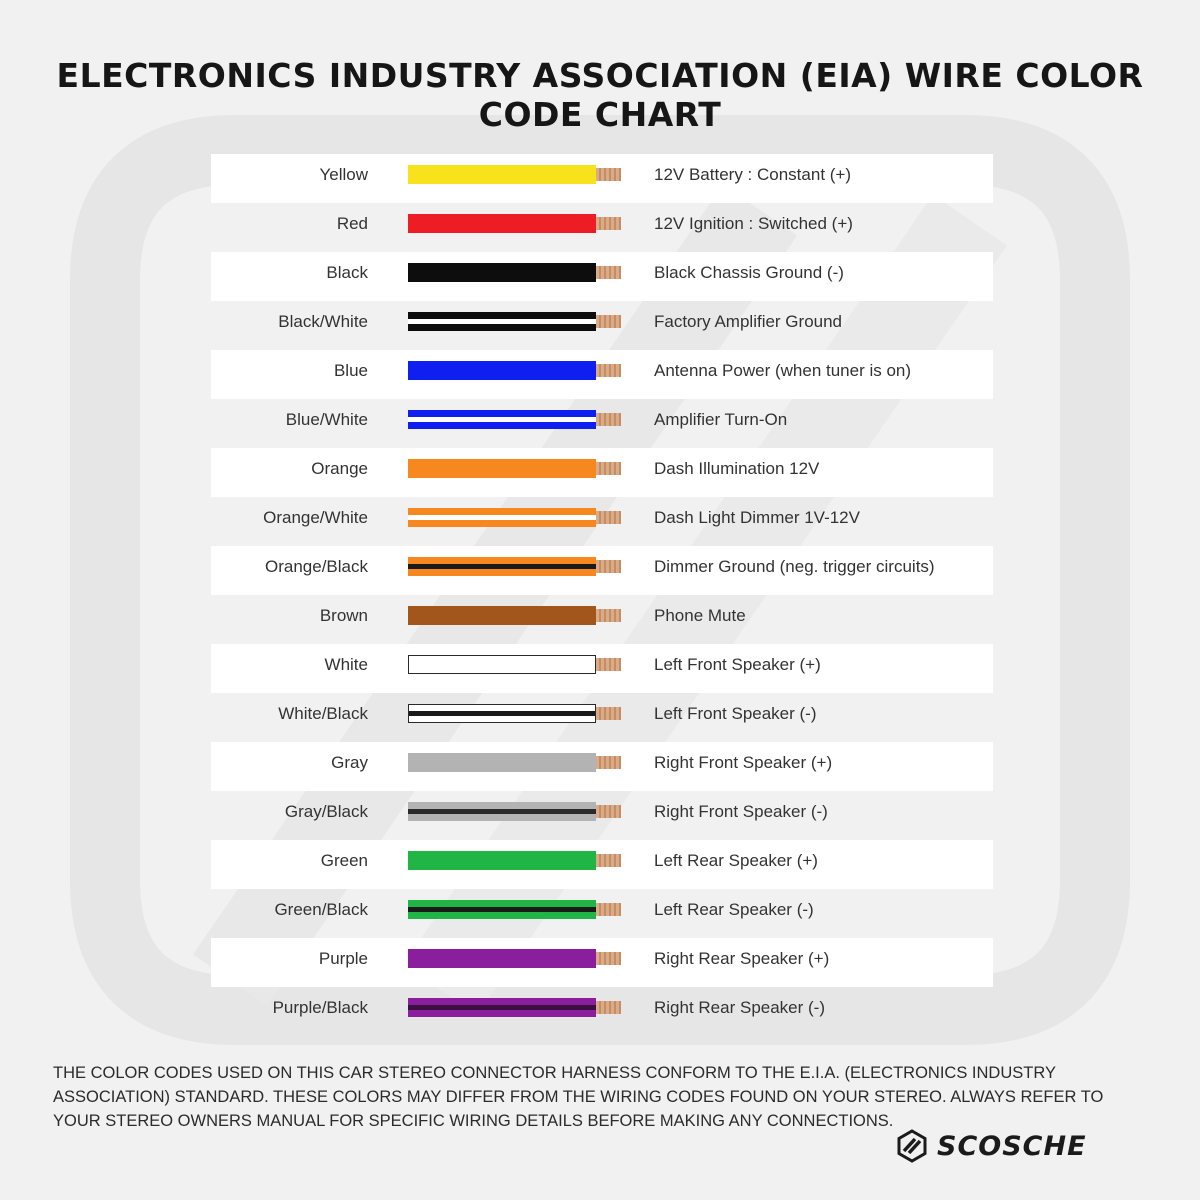 This screenshot has width=1200, height=1200. What do you see at coordinates (352, 223) in the screenshot?
I see `wire-color-name: Red` at bounding box center [352, 223].